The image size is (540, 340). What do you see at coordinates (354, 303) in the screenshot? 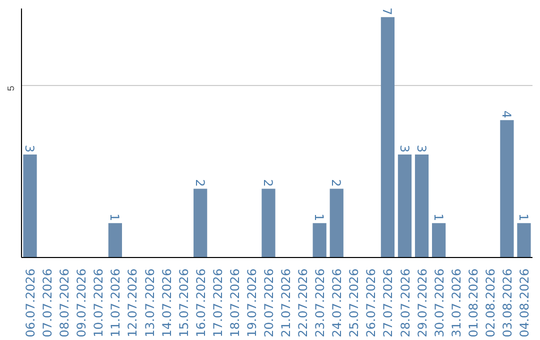
I see `x-tick-label: 25.07.2026` at bounding box center [354, 303].